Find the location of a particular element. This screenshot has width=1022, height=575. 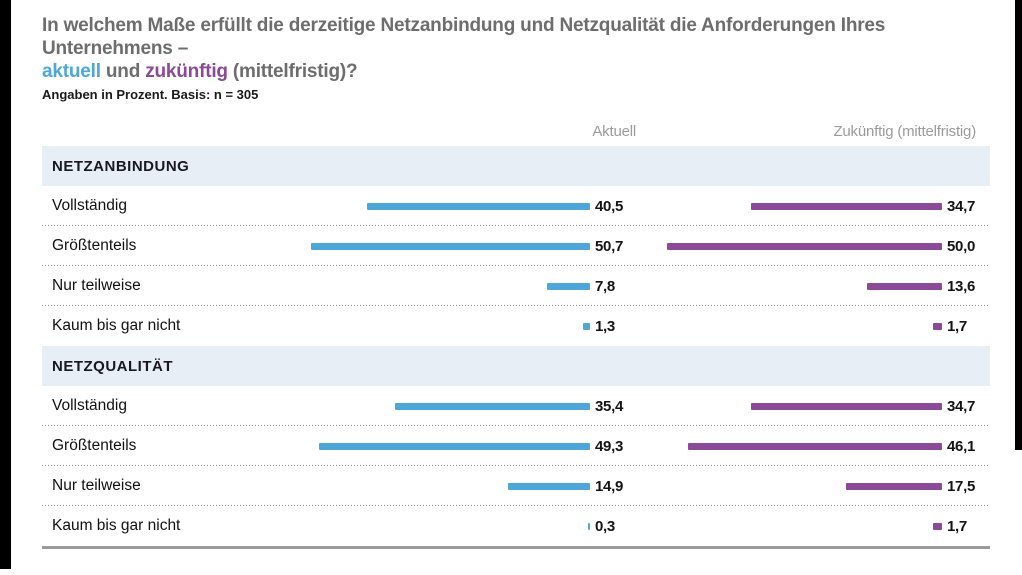

section-header-netzqualitaet: NETZQUALITÄT is located at coordinates (516, 366).